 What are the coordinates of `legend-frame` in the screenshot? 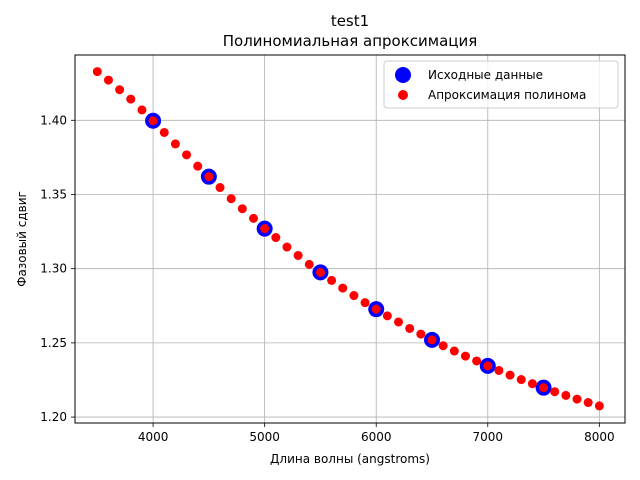 It's located at (501, 84).